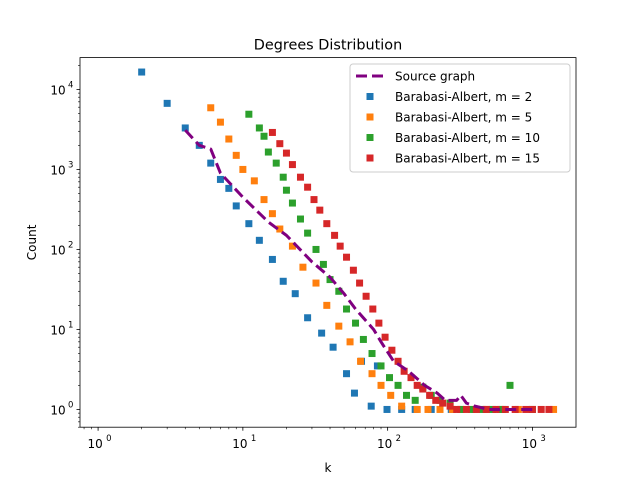  What do you see at coordinates (435, 77) in the screenshot?
I see `legend-label: Source graph` at bounding box center [435, 77].